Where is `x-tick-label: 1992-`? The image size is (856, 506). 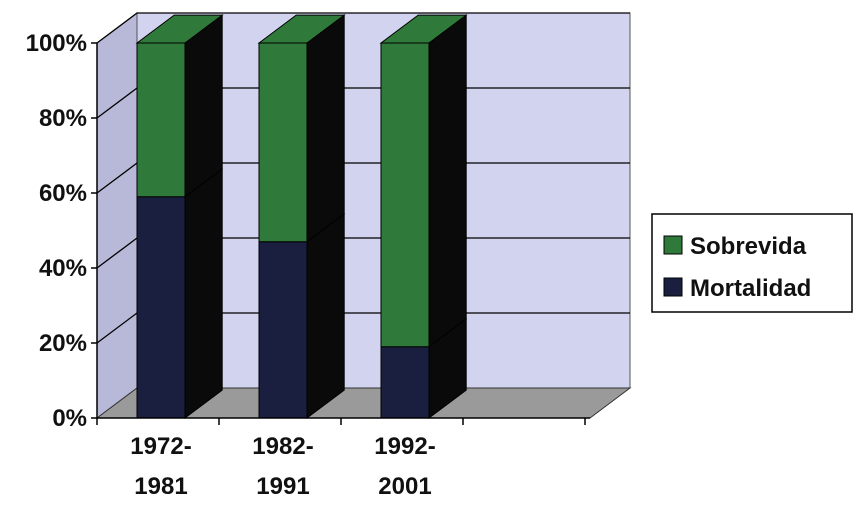
x-tick-label: 1992- is located at coordinates (404, 446).